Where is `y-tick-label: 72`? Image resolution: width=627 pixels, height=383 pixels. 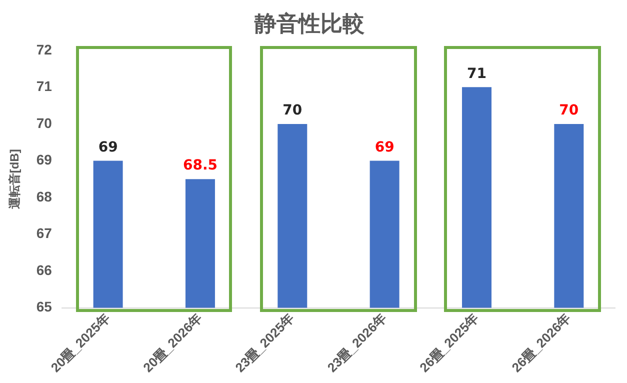 y-tick-label: 72 is located at coordinates (44, 49).